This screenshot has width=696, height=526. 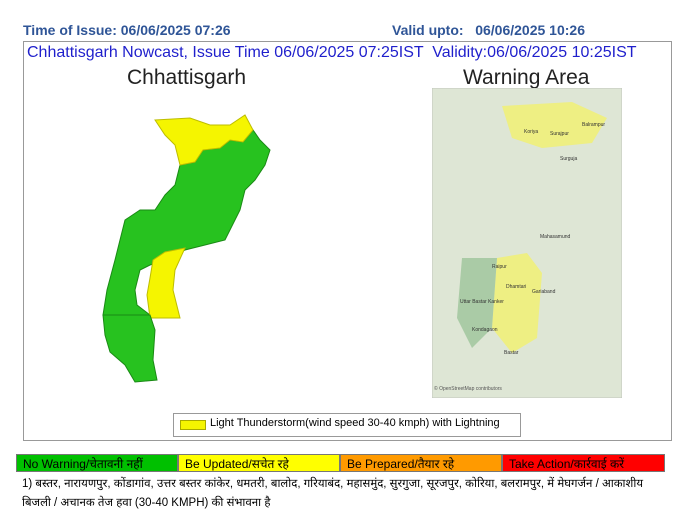 I want to click on map-label: Koriya, so click(x=531, y=132).